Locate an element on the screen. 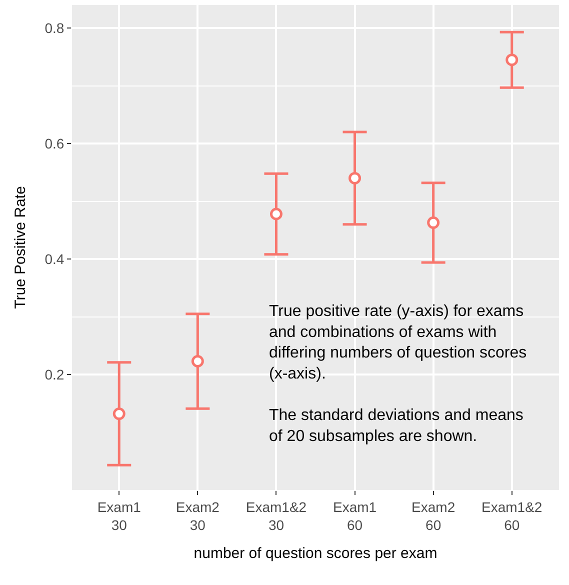  x-tick-label: Exam1&2 30 is located at coordinates (276, 515).